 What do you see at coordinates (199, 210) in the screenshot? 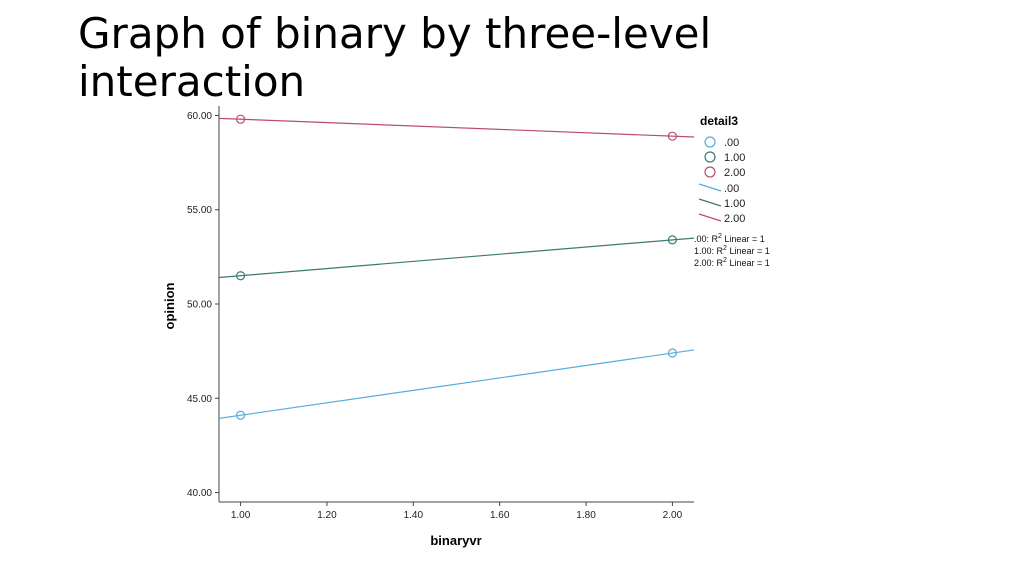
I see `y-tick-label: 55.00` at bounding box center [199, 210].